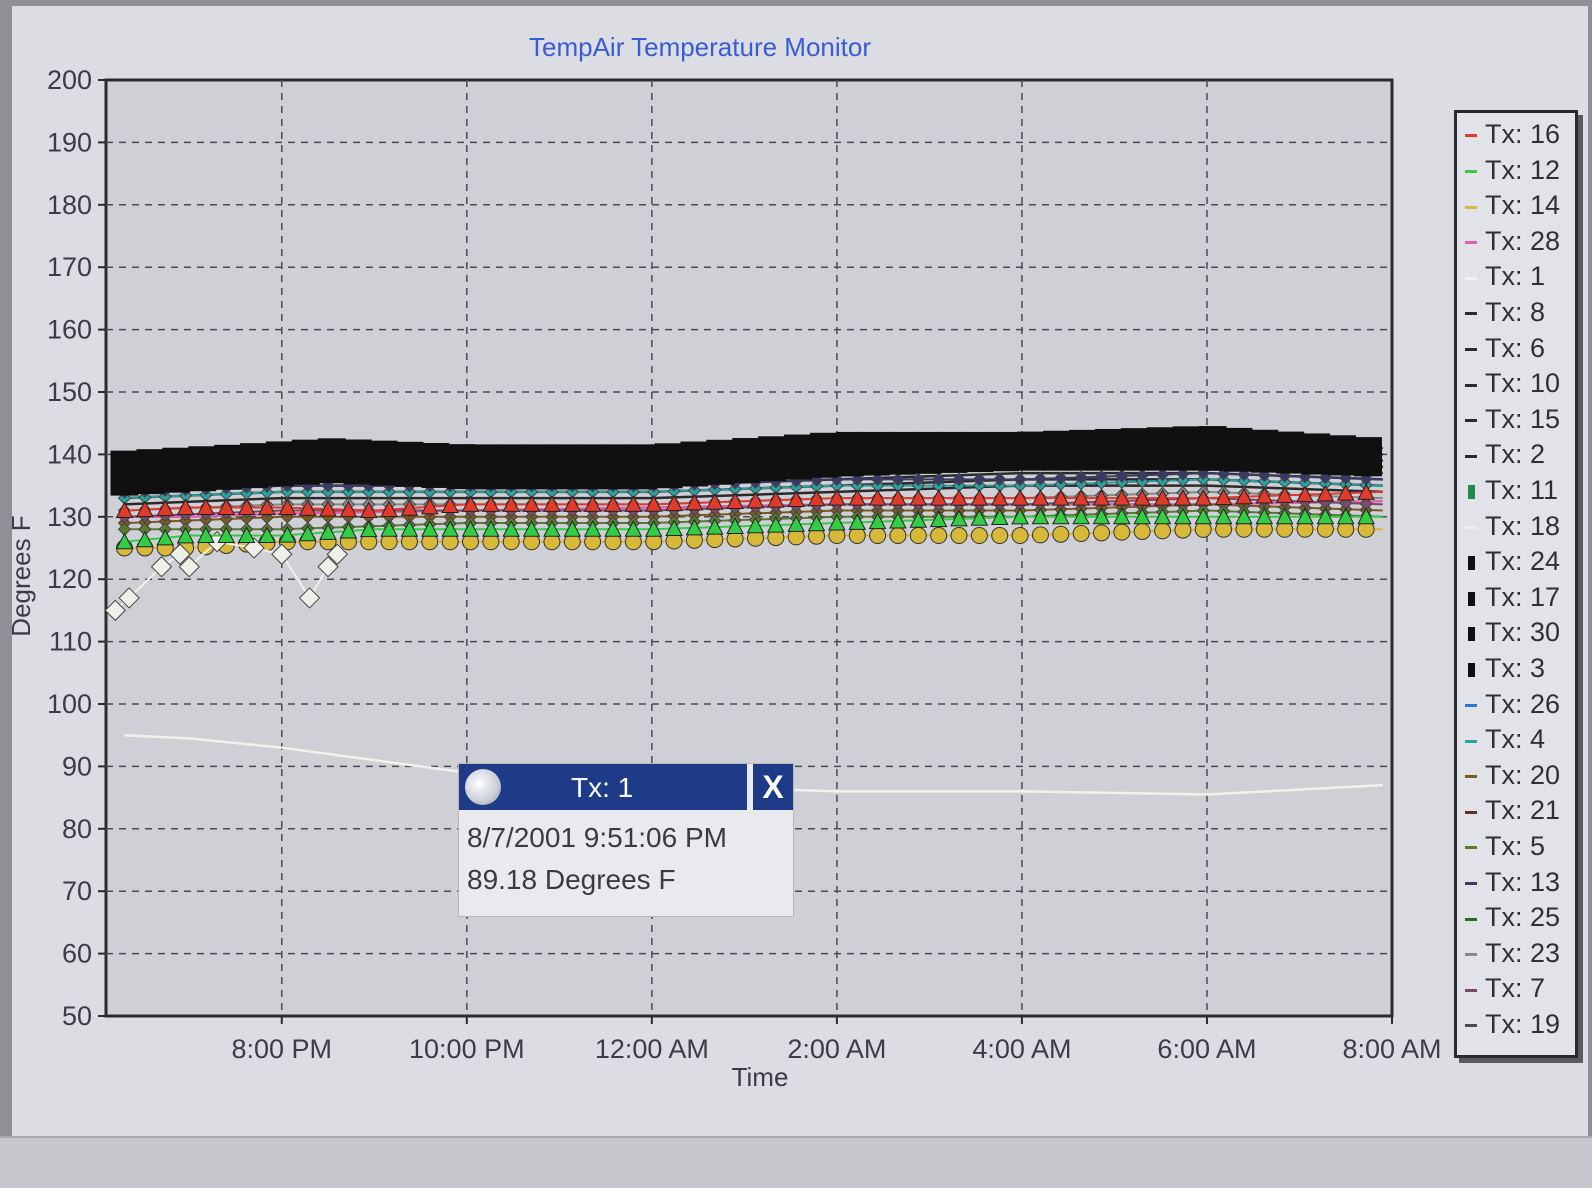 The width and height of the screenshot is (1592, 1188). I want to click on legend-label: Tx: 21, so click(1523, 810).